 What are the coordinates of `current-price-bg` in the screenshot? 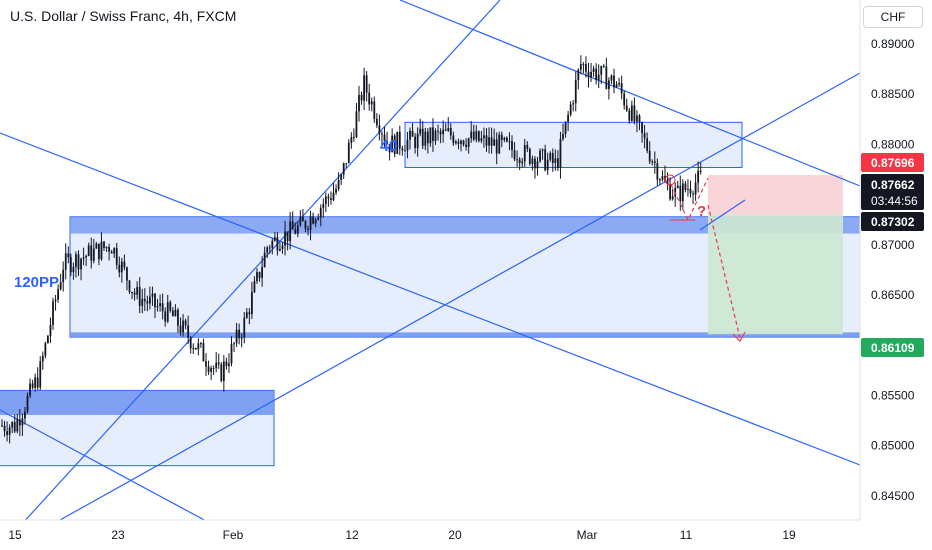 It's located at (892, 192).